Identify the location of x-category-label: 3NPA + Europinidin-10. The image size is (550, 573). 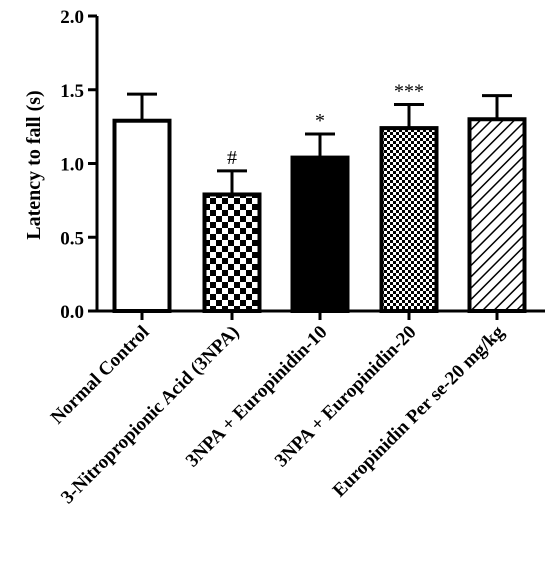
(257, 397).